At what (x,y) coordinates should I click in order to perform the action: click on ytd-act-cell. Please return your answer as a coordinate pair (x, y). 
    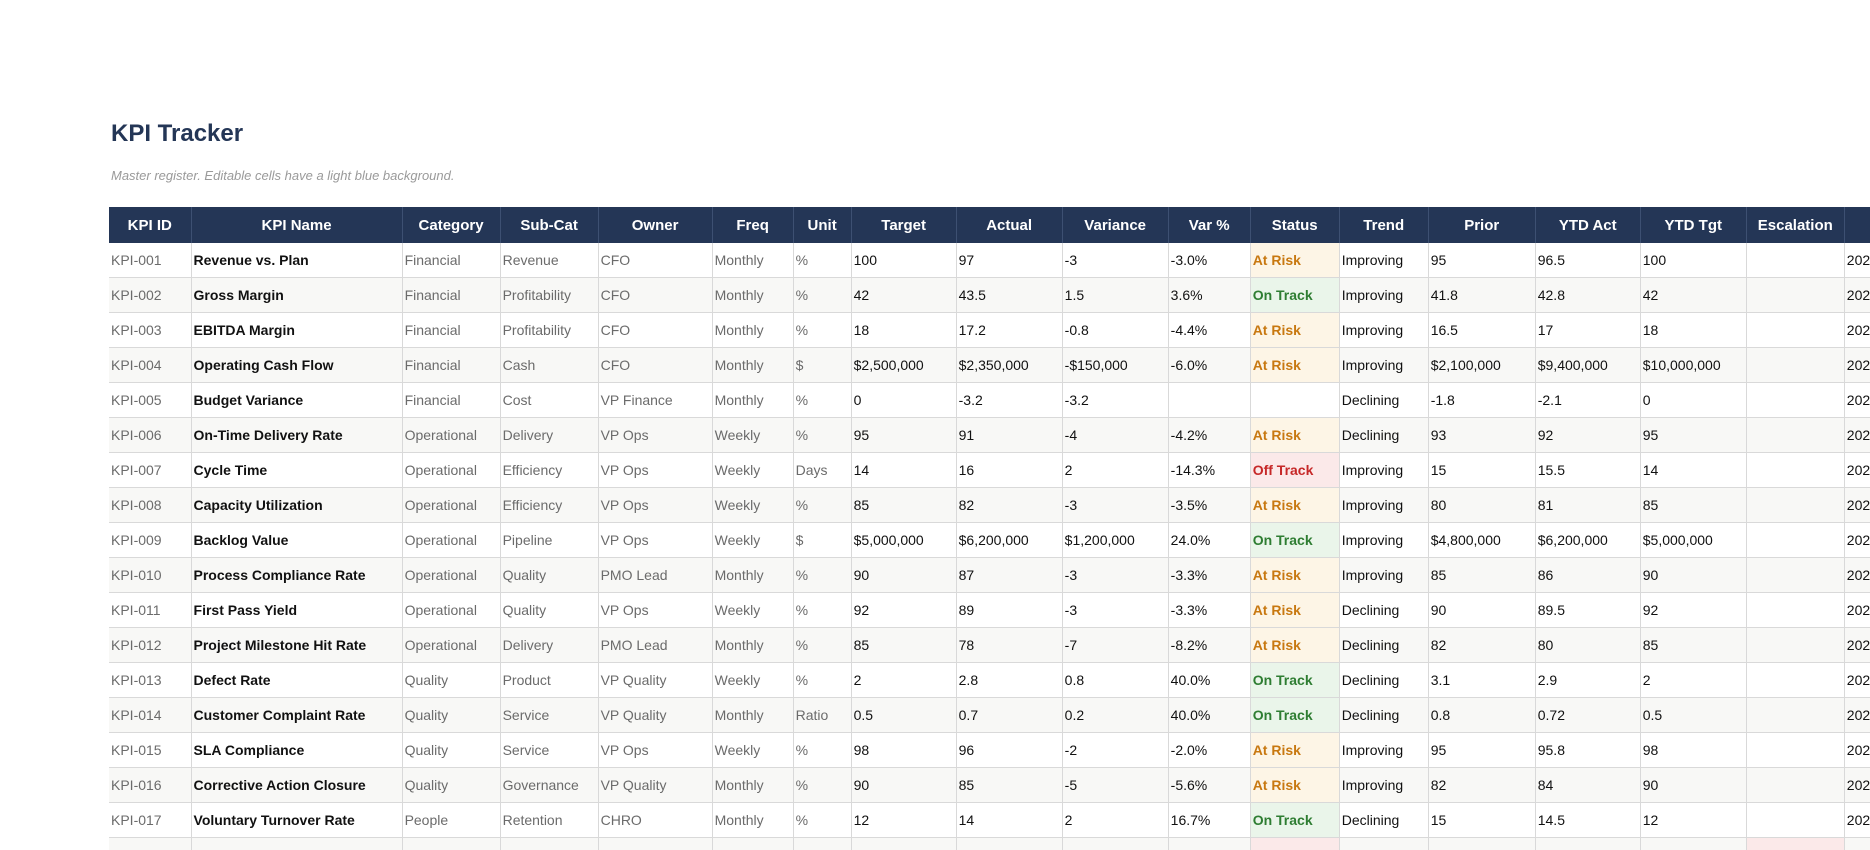
    Looking at the image, I should click on (1588, 843).